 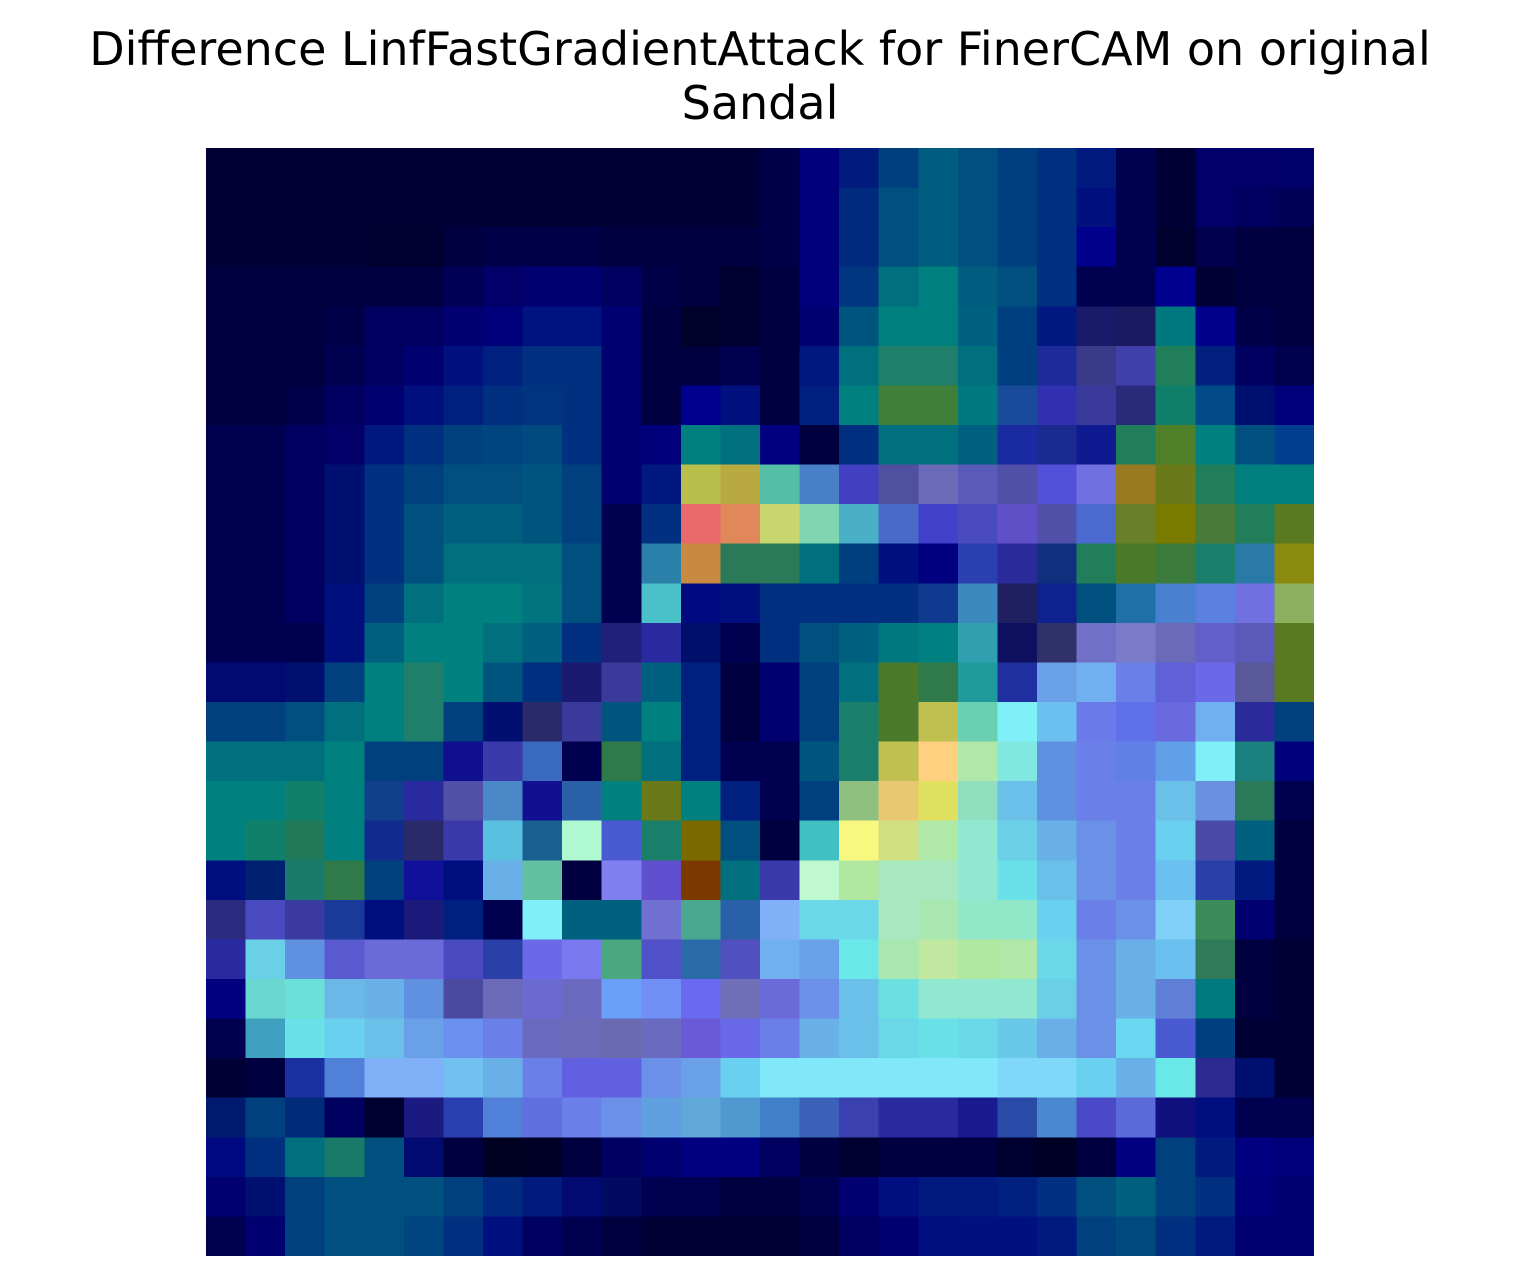 What do you see at coordinates (265, 286) in the screenshot?
I see `heatmap-cell-r3-c1` at bounding box center [265, 286].